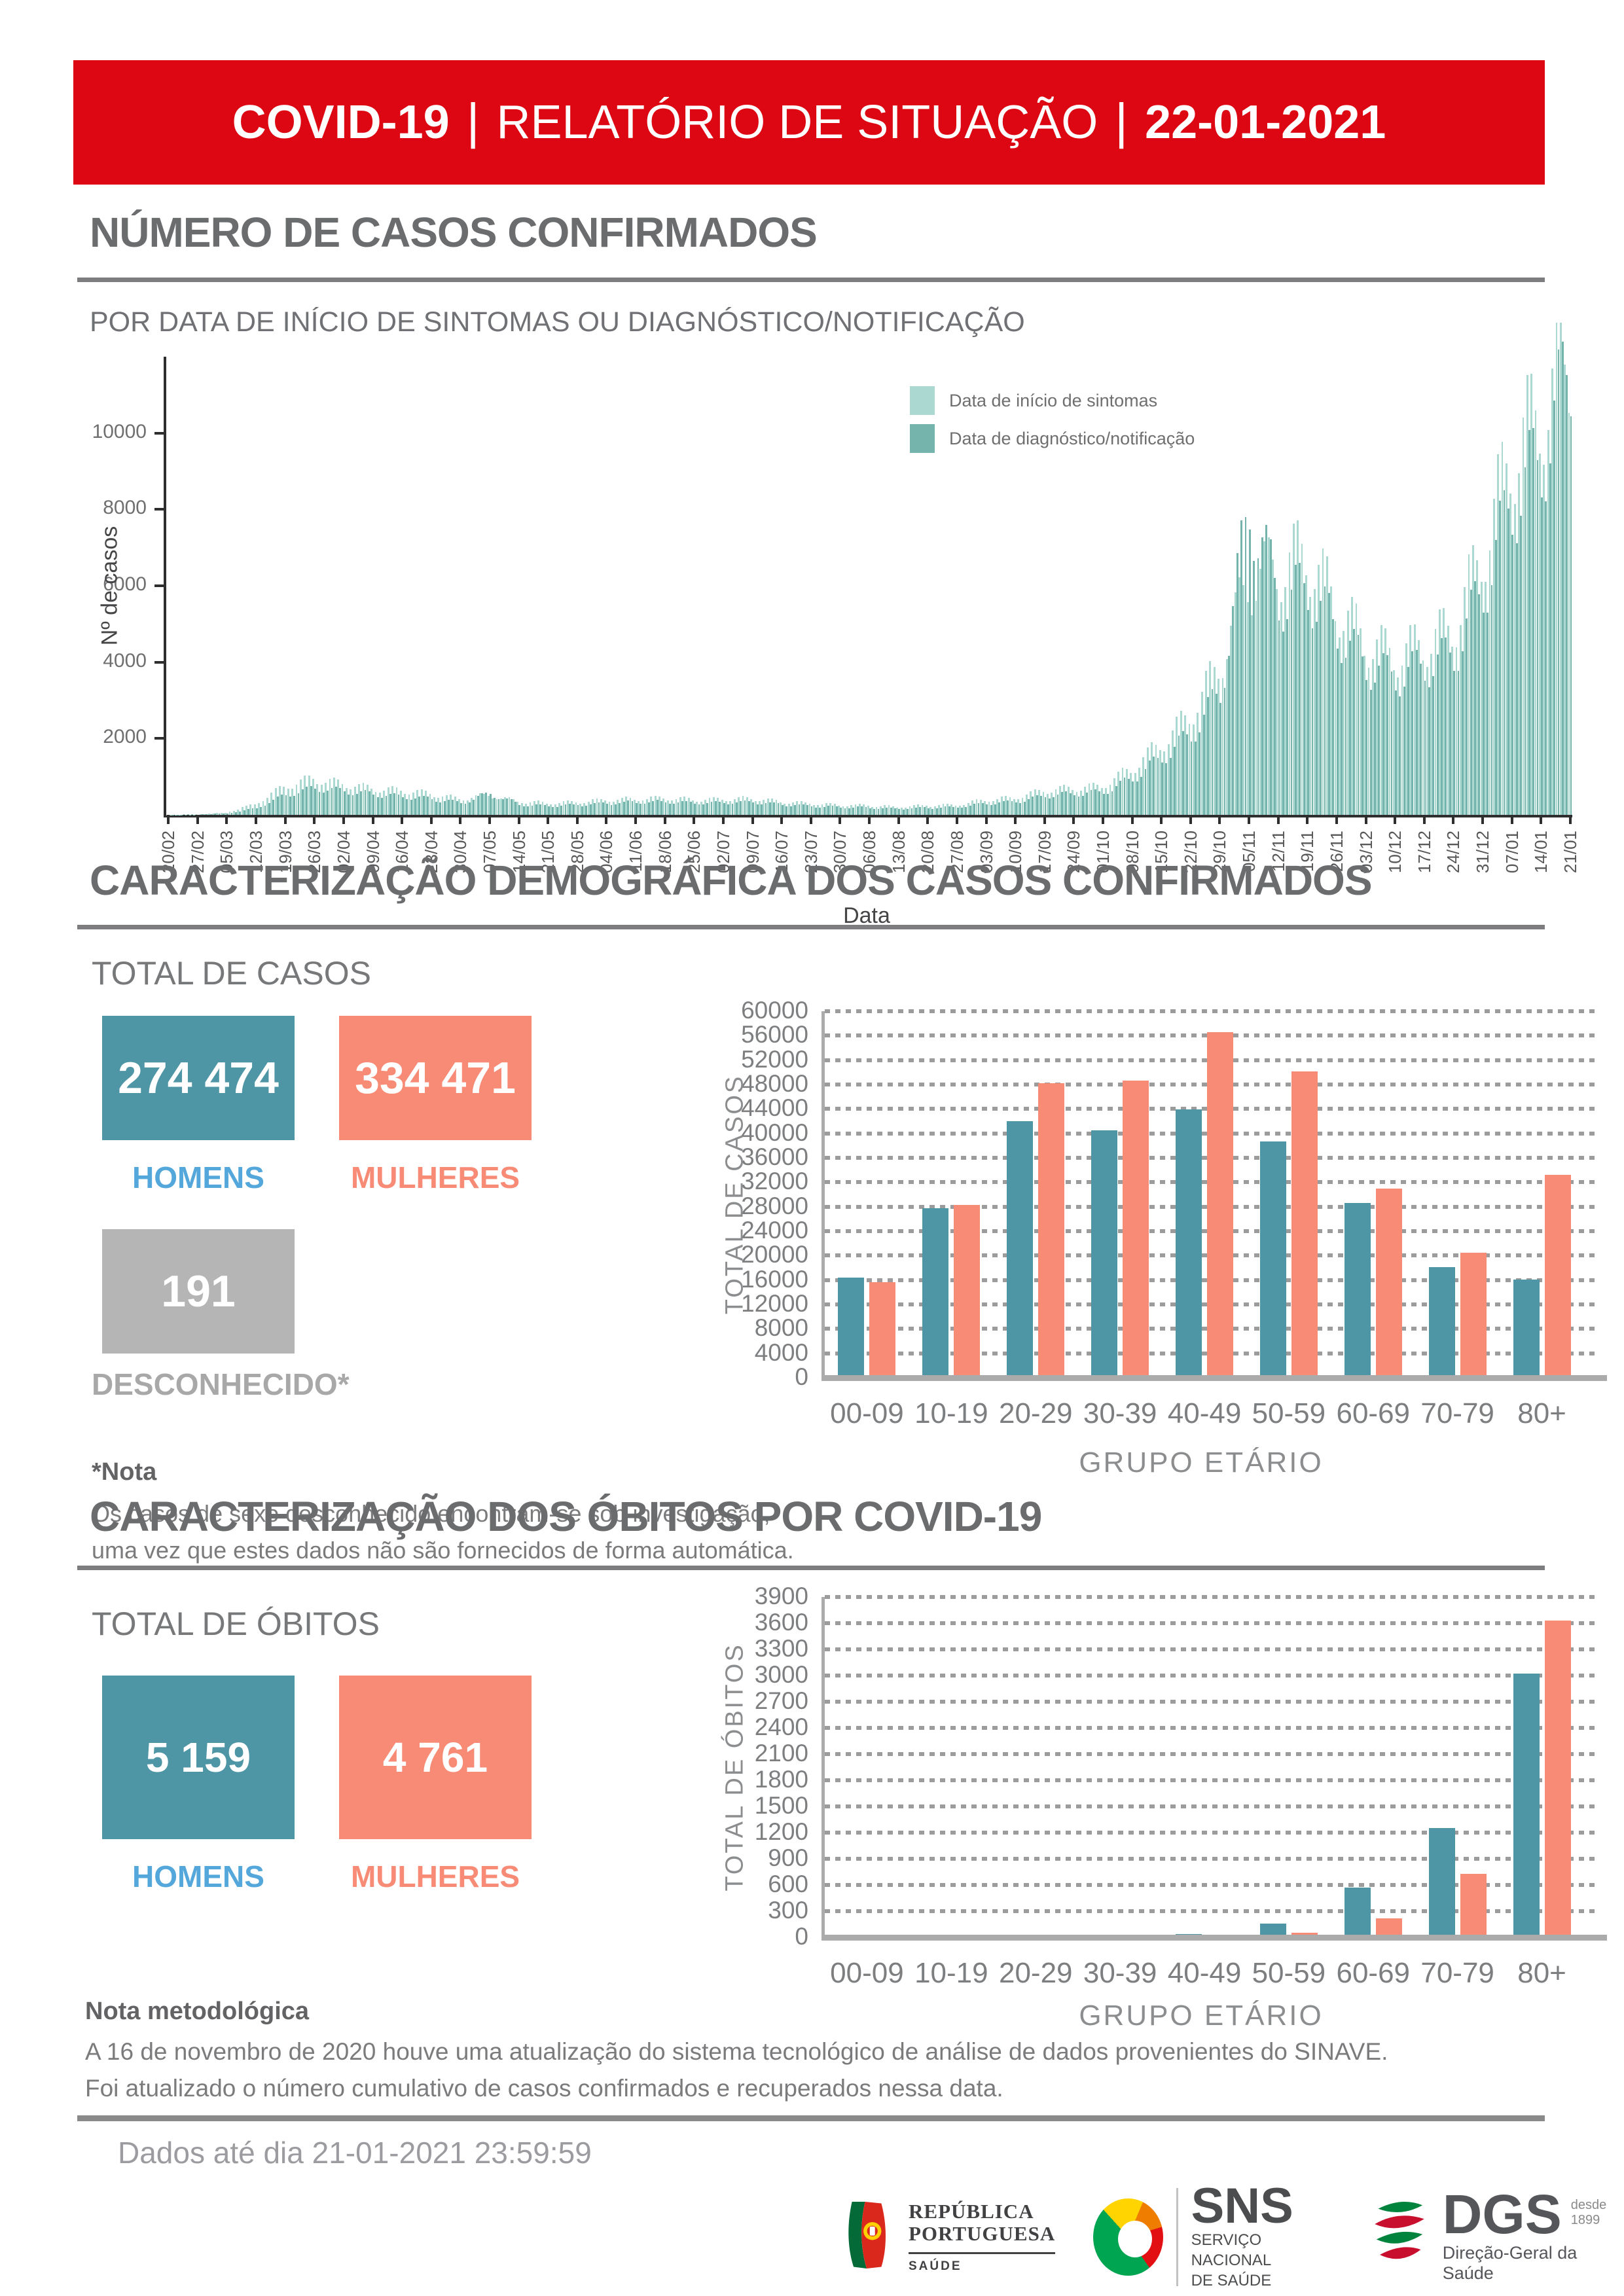 This screenshot has height=2296, width=1624. What do you see at coordinates (1201, 1462) in the screenshot?
I see `cases-by-age-x-axis-title: GRUPO ETÁRIO` at bounding box center [1201, 1462].